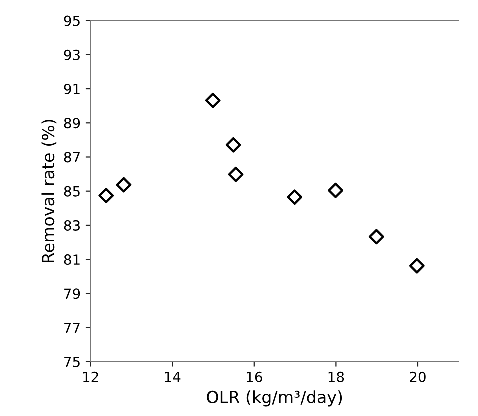 This screenshot has height=416, width=478. What do you see at coordinates (173, 377) in the screenshot?
I see `x-tick-label: 14` at bounding box center [173, 377].